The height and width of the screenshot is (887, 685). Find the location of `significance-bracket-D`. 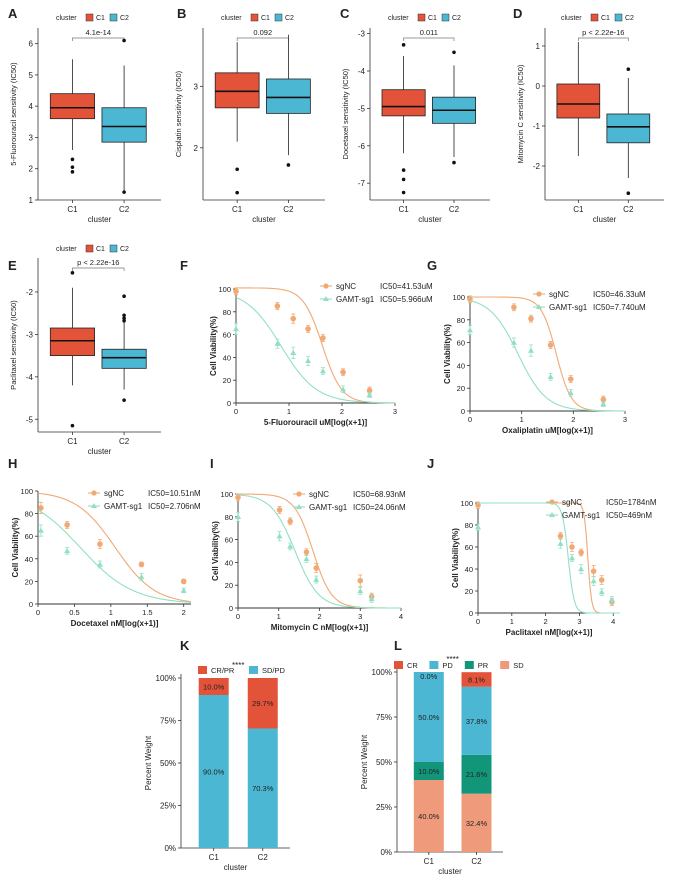

significance-bracket-D is located at coordinates (603, 39).